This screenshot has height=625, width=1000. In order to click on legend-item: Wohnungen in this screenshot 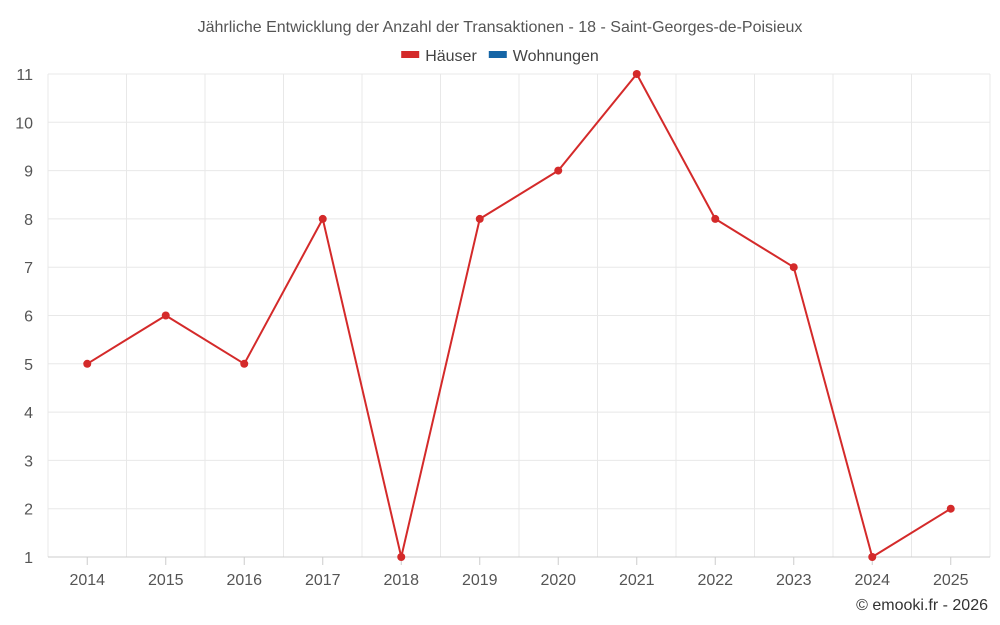, I will do `click(543, 56)`.